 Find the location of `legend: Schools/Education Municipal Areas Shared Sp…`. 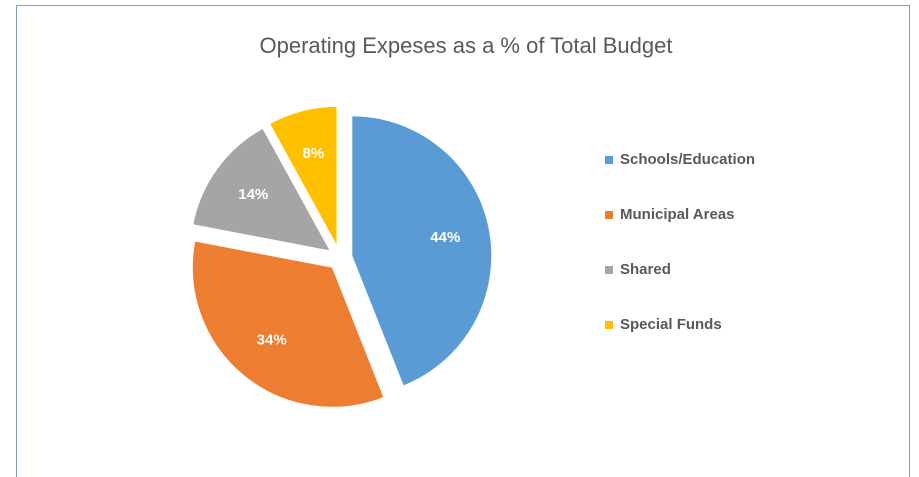

legend: Schools/Education Municipal Areas Shared Sp… is located at coordinates (680, 242).